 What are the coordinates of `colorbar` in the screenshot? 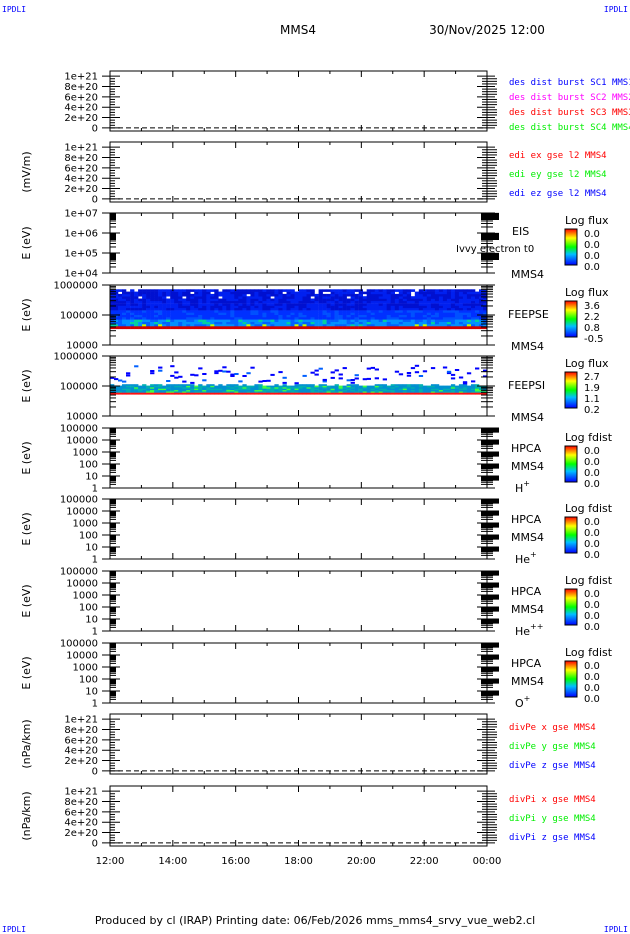 It's located at (571, 679).